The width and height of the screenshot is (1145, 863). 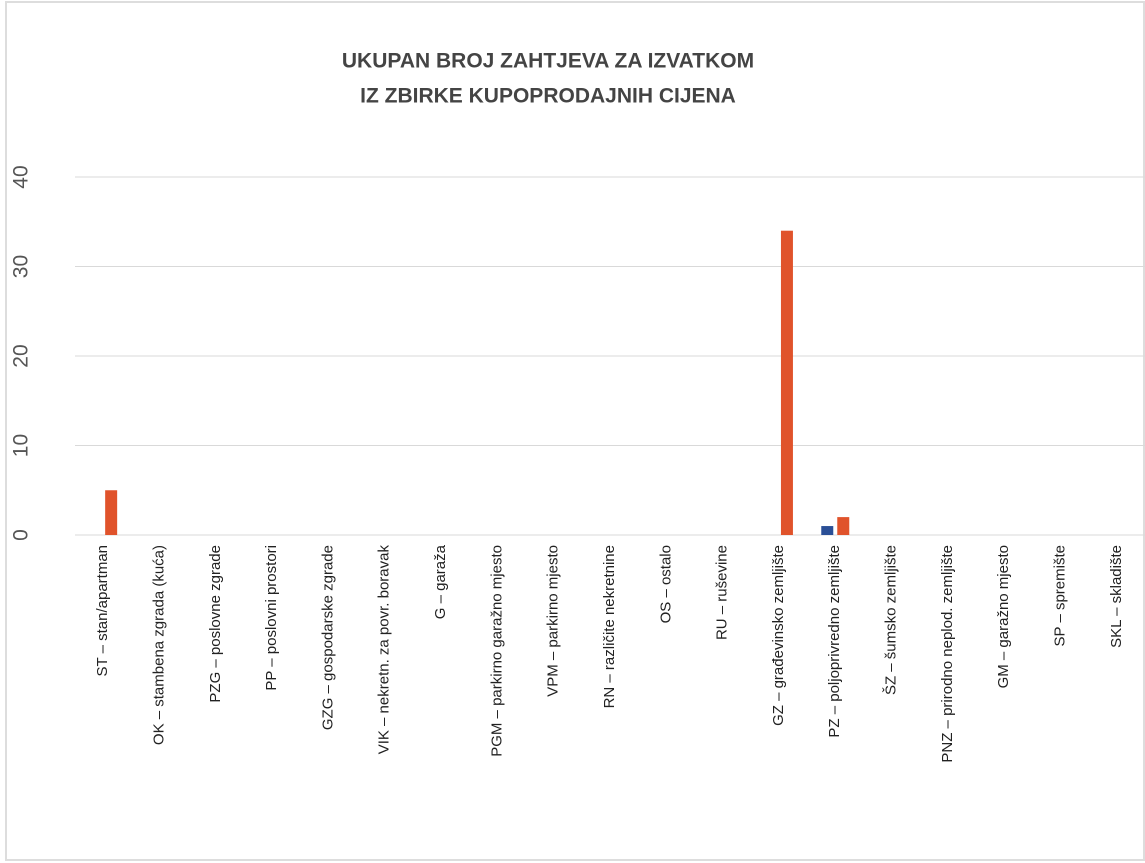 What do you see at coordinates (21, 266) in the screenshot?
I see `y-tick-label: 30` at bounding box center [21, 266].